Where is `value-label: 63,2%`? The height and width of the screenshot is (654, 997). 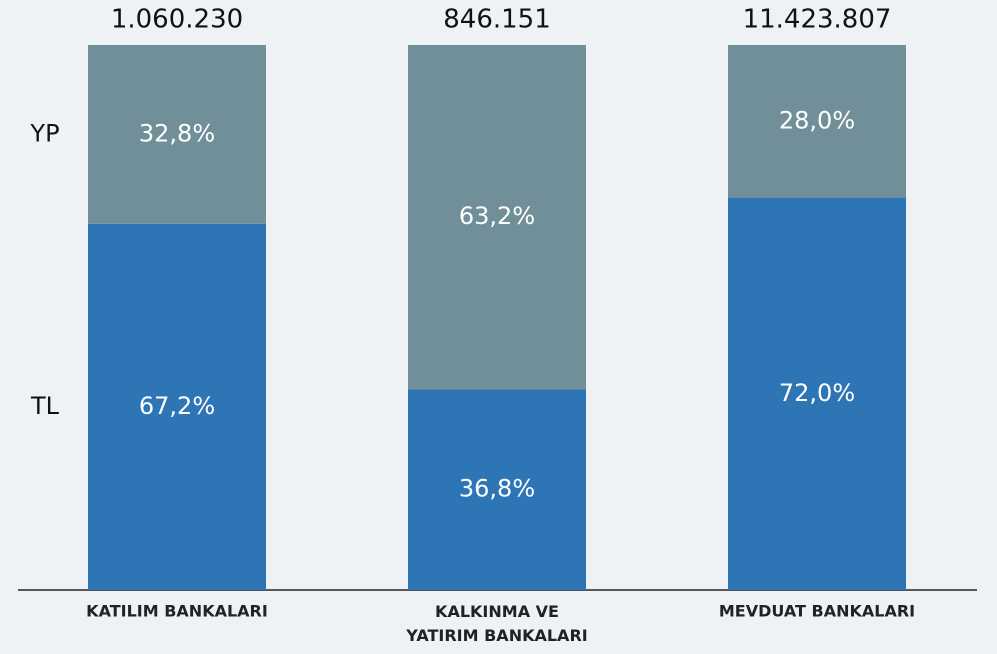
value-label: 63,2% is located at coordinates (497, 216).